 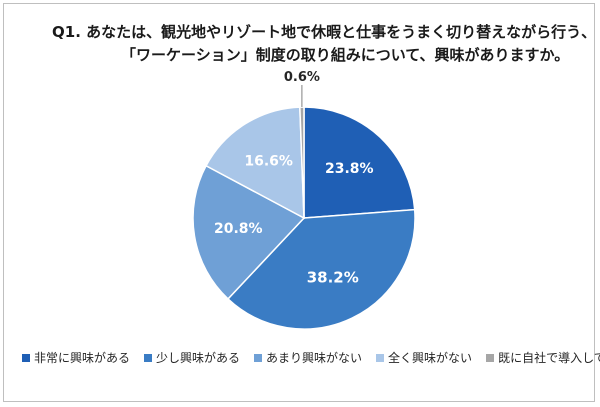 I want to click on legend-label-1: 少し興味がある, so click(x=198, y=358).